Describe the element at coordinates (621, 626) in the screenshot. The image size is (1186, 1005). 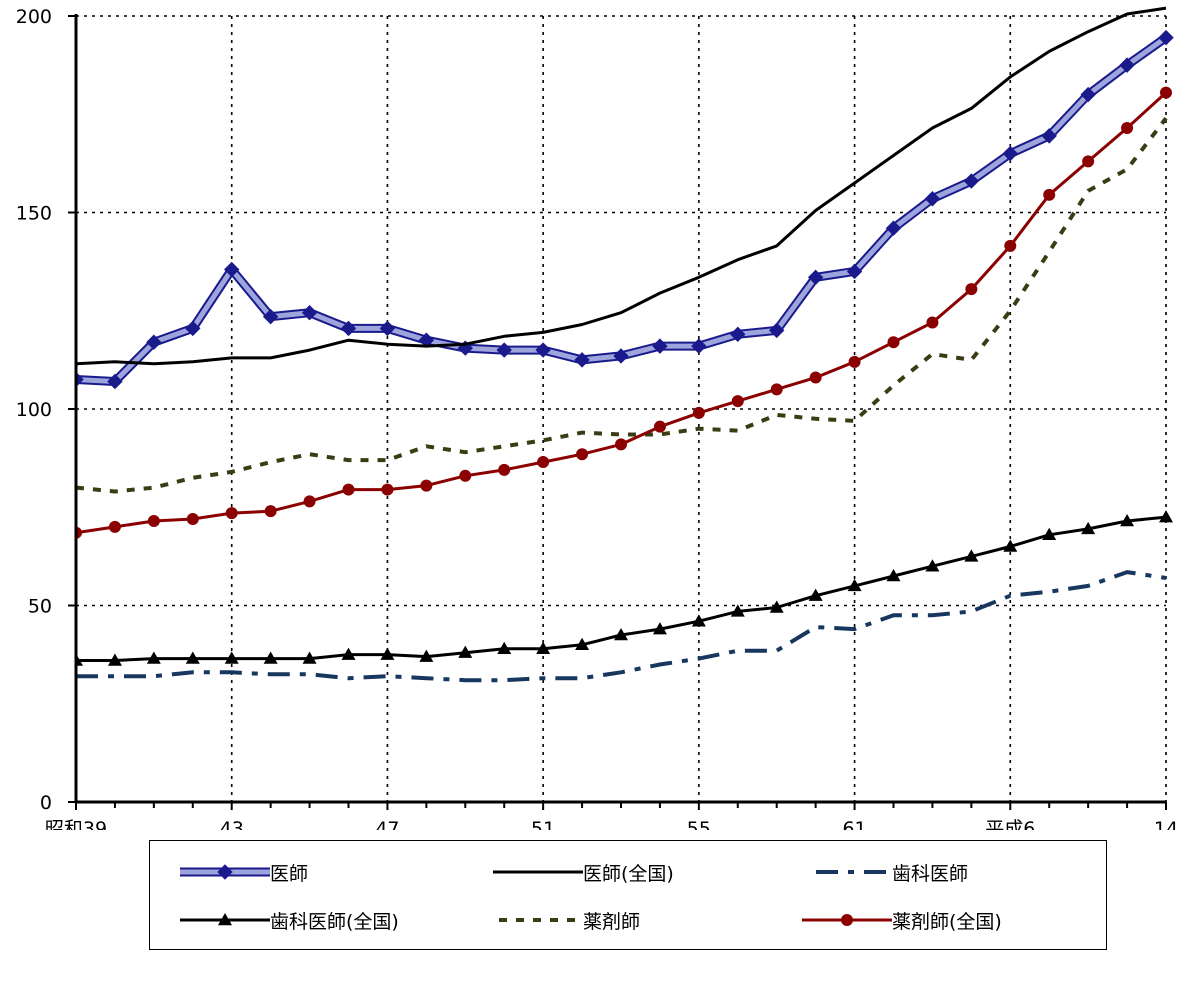
I see `series-line` at that location.